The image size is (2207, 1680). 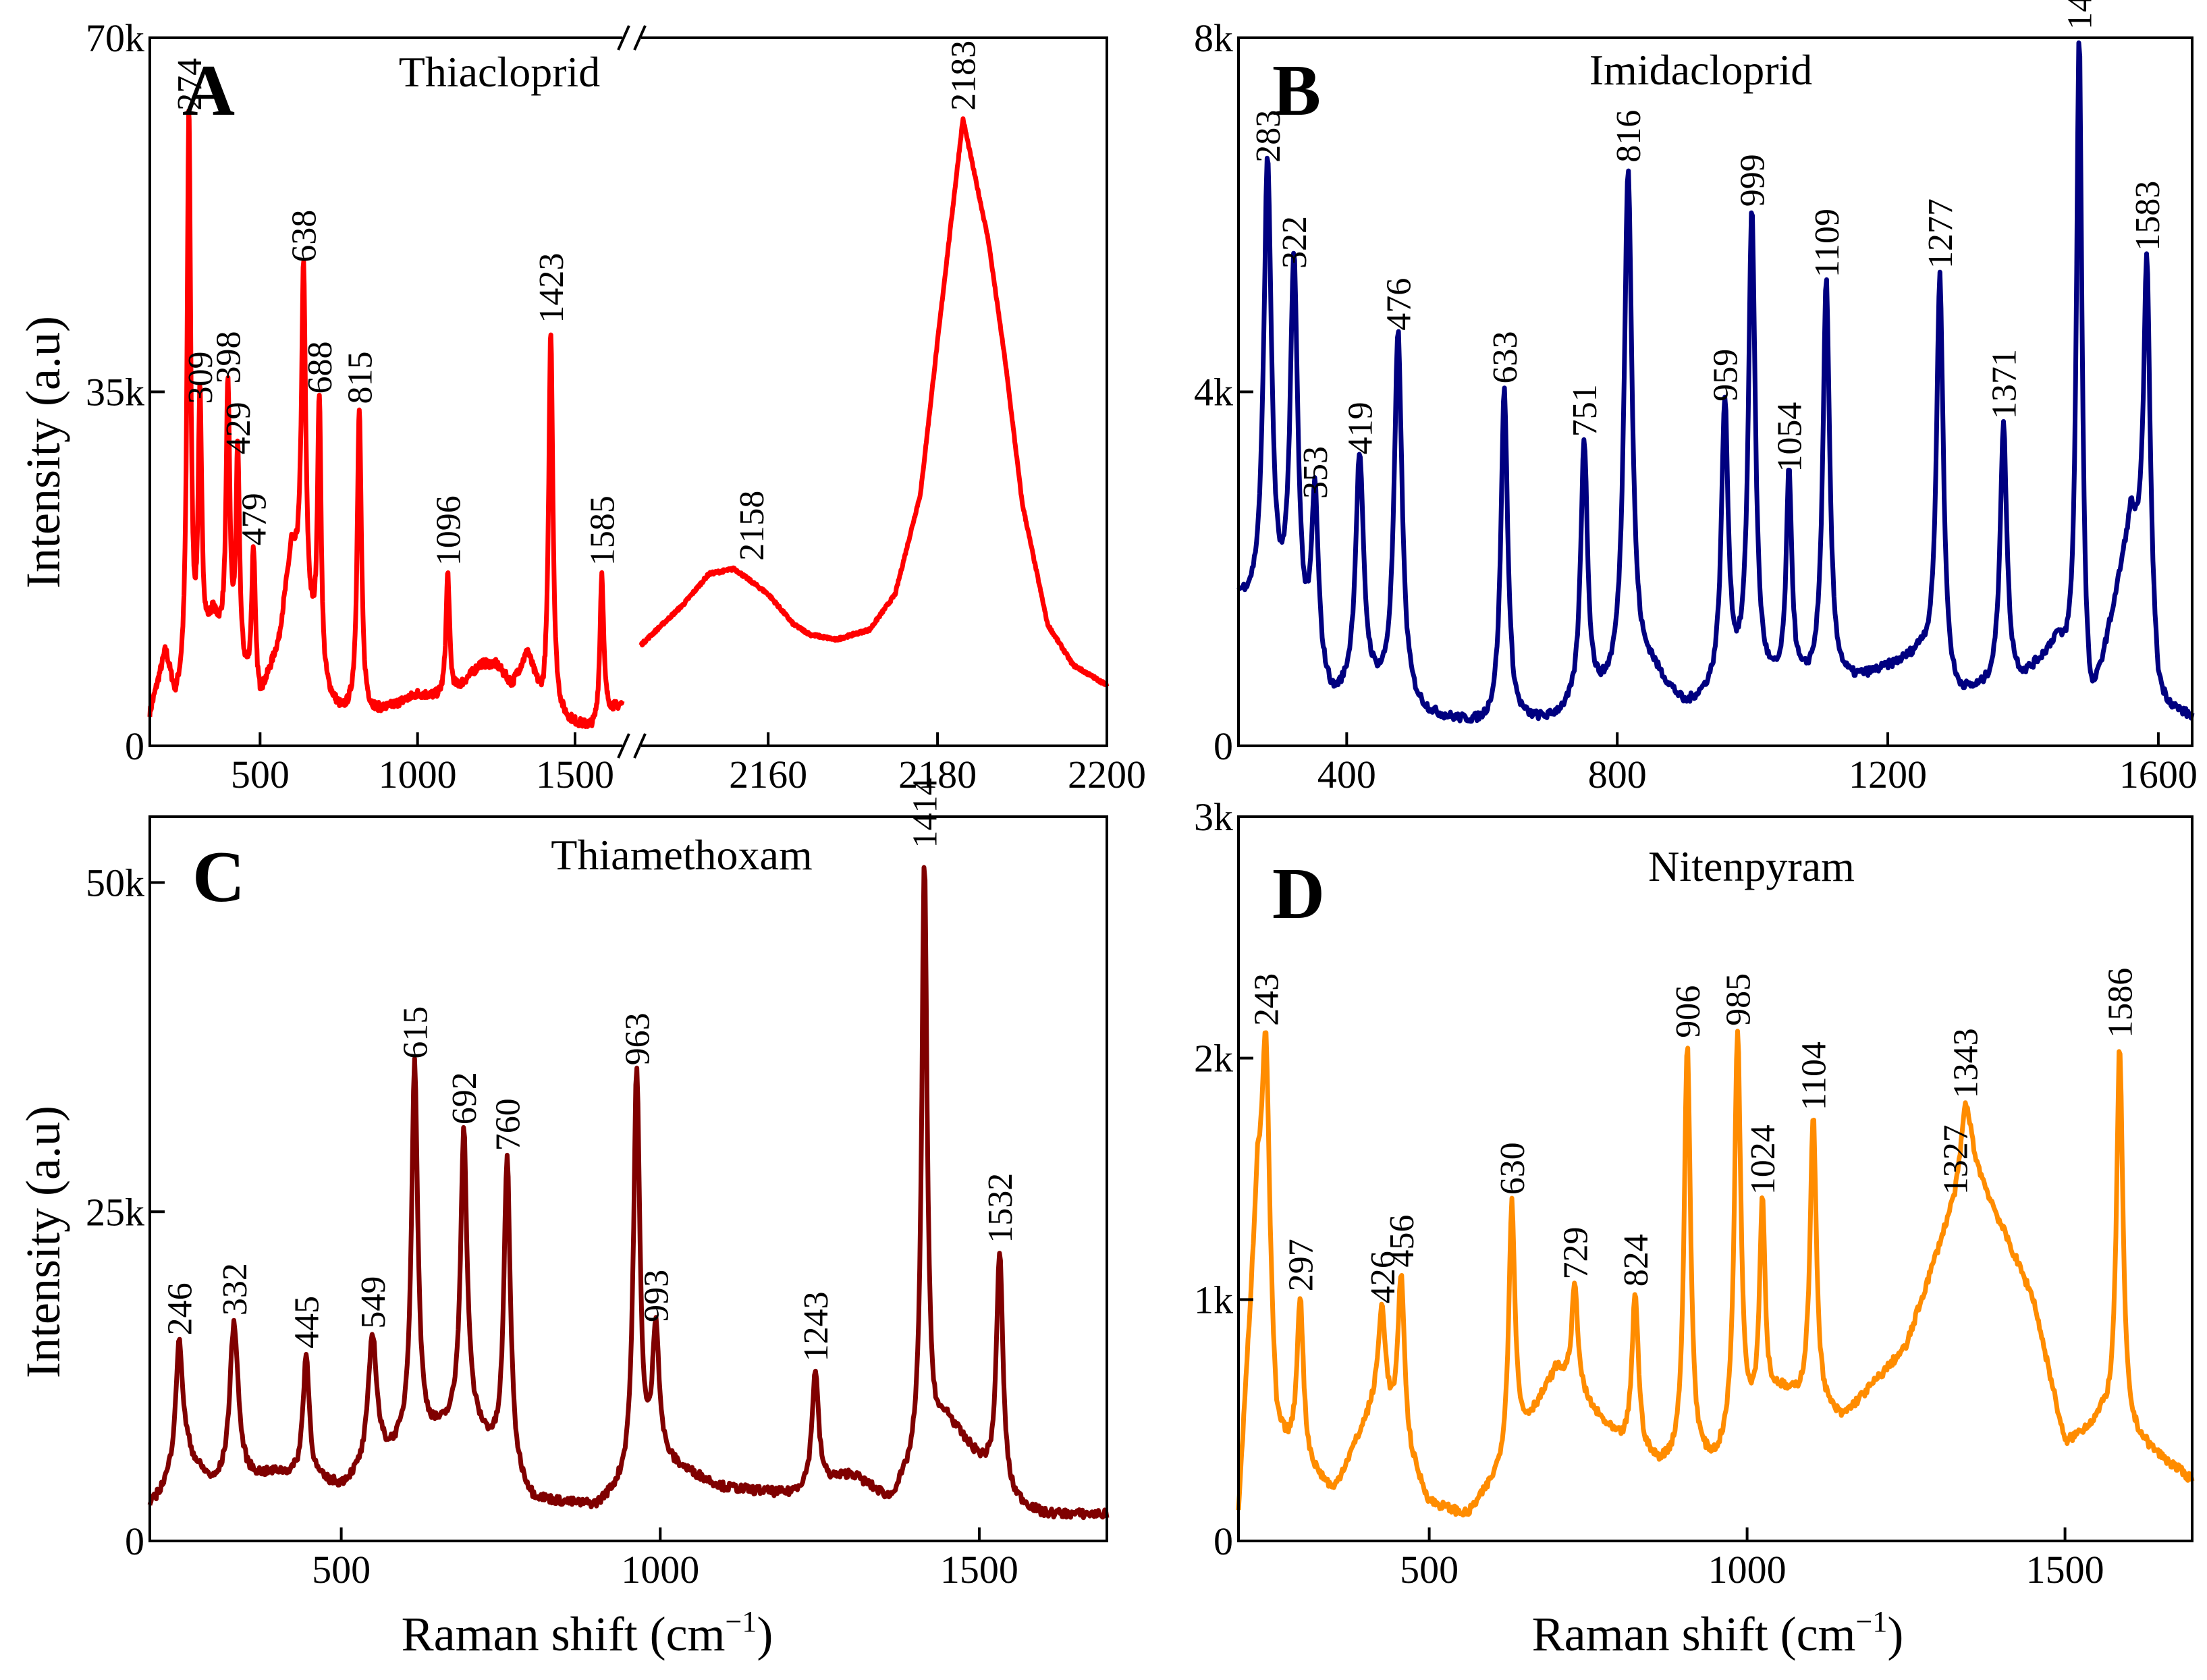 I want to click on peak-label: 1054, so click(x=1790, y=437).